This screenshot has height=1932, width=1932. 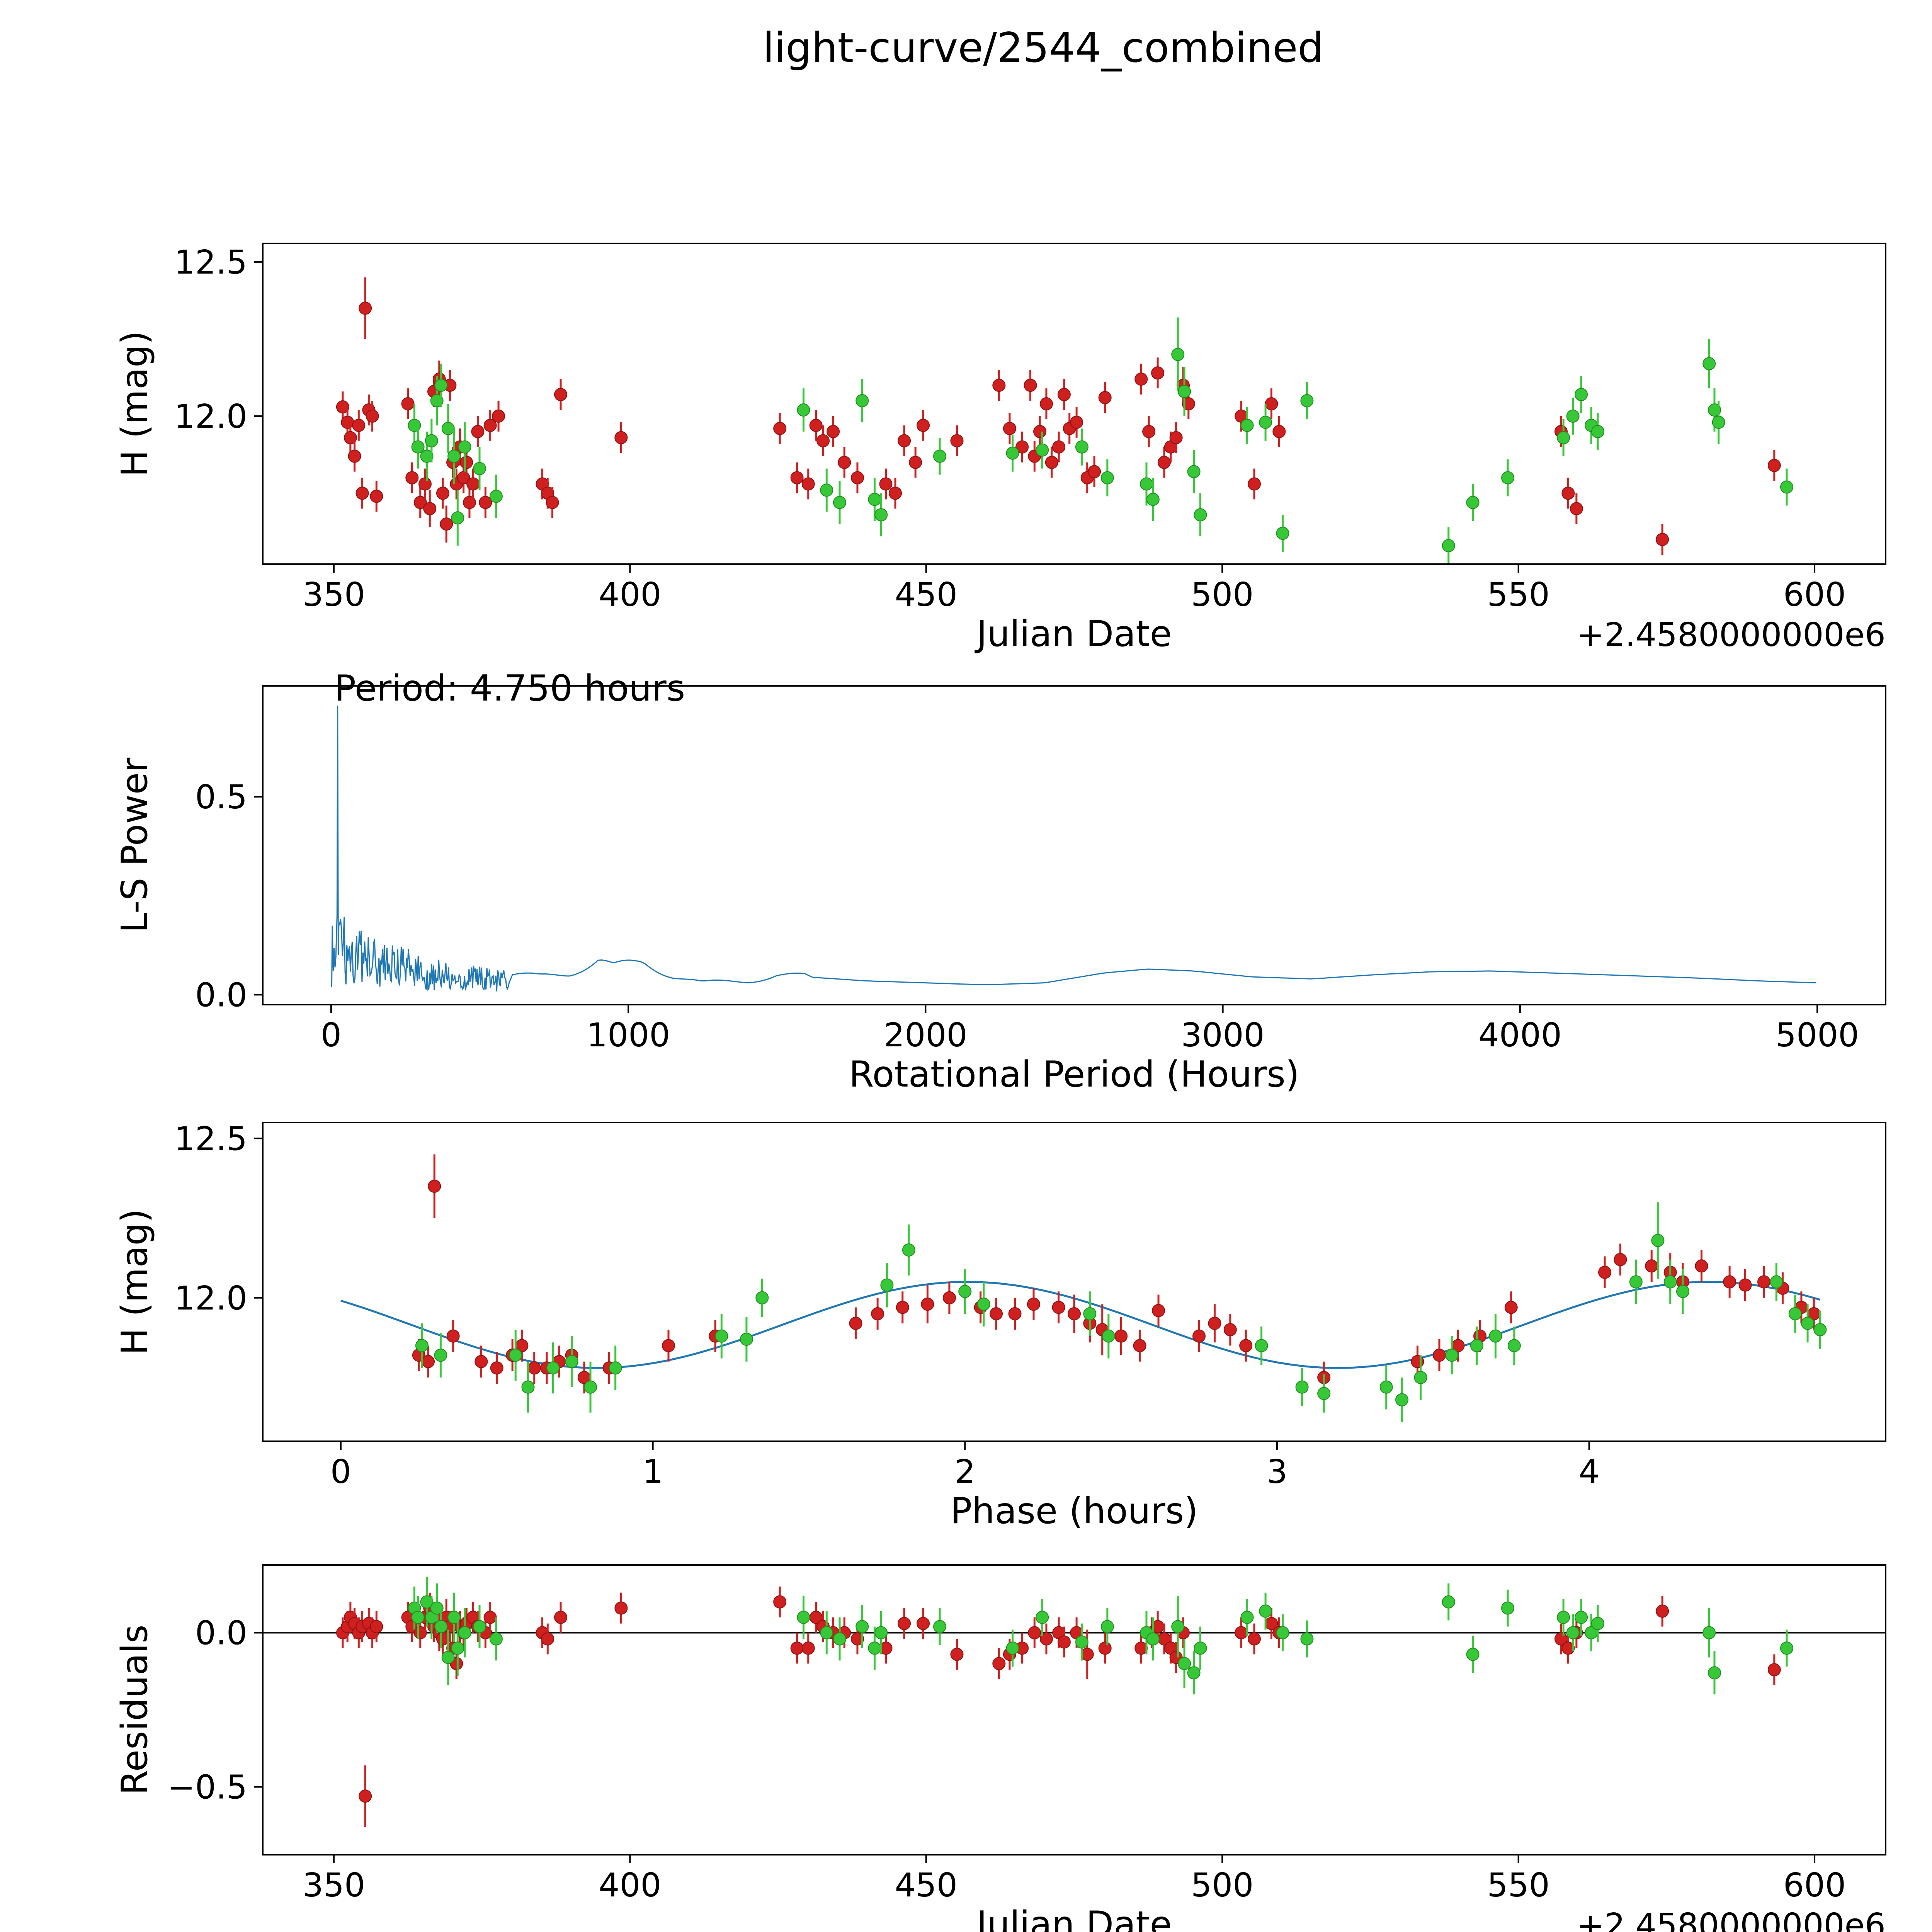 I want to click on x-tick-label: 2000, so click(x=926, y=1035).